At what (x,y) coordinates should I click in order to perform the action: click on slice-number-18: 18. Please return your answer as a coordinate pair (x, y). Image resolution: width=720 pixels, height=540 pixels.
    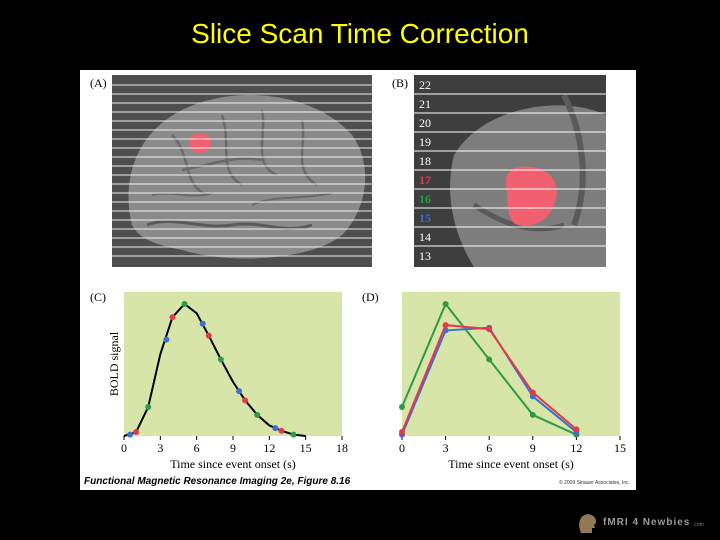
    Looking at the image, I should click on (425, 161).